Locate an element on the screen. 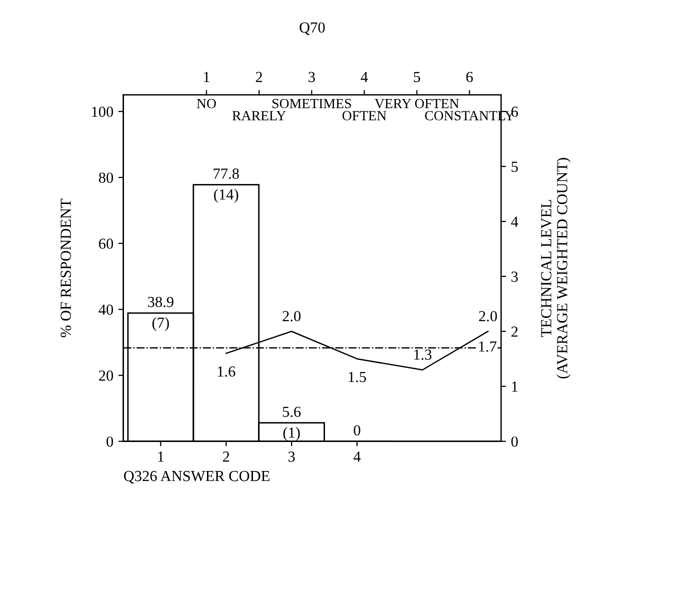 The width and height of the screenshot is (693, 590). y2-tick-label: 6 is located at coordinates (514, 111).